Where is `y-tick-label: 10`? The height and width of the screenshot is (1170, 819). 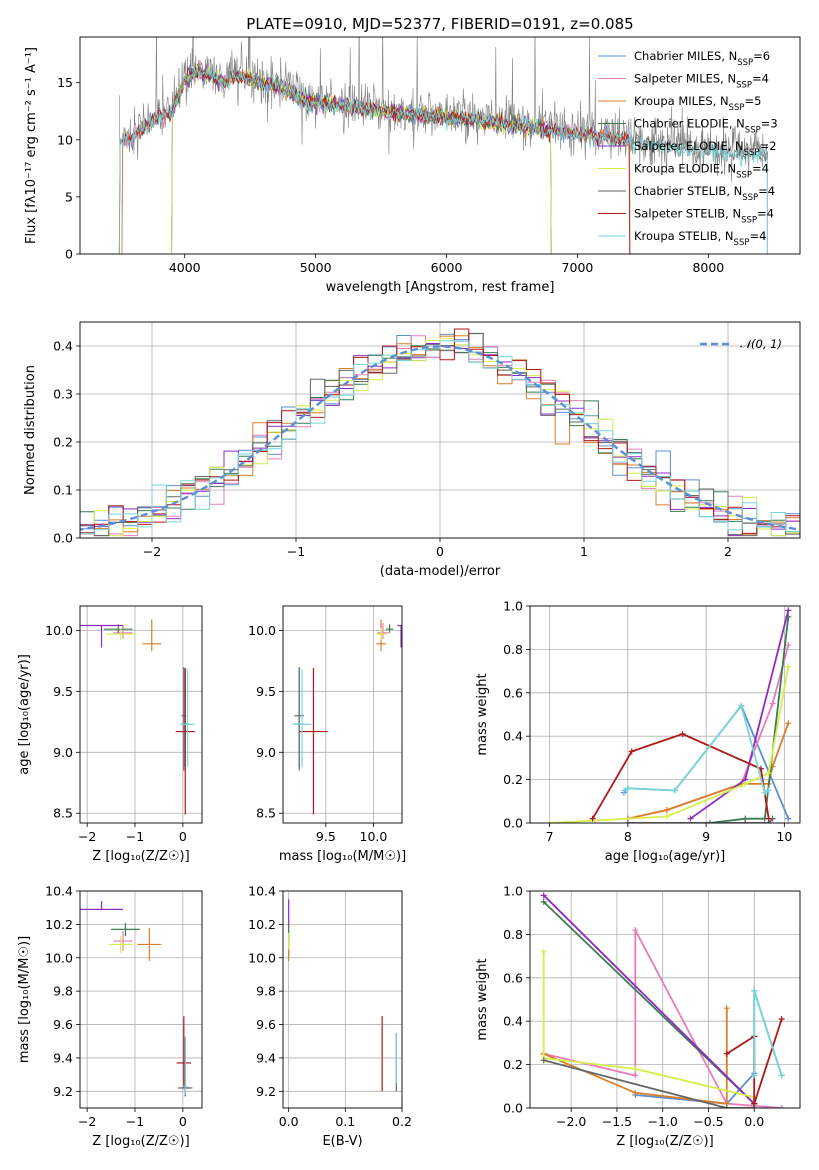 y-tick-label: 10 is located at coordinates (65, 139).